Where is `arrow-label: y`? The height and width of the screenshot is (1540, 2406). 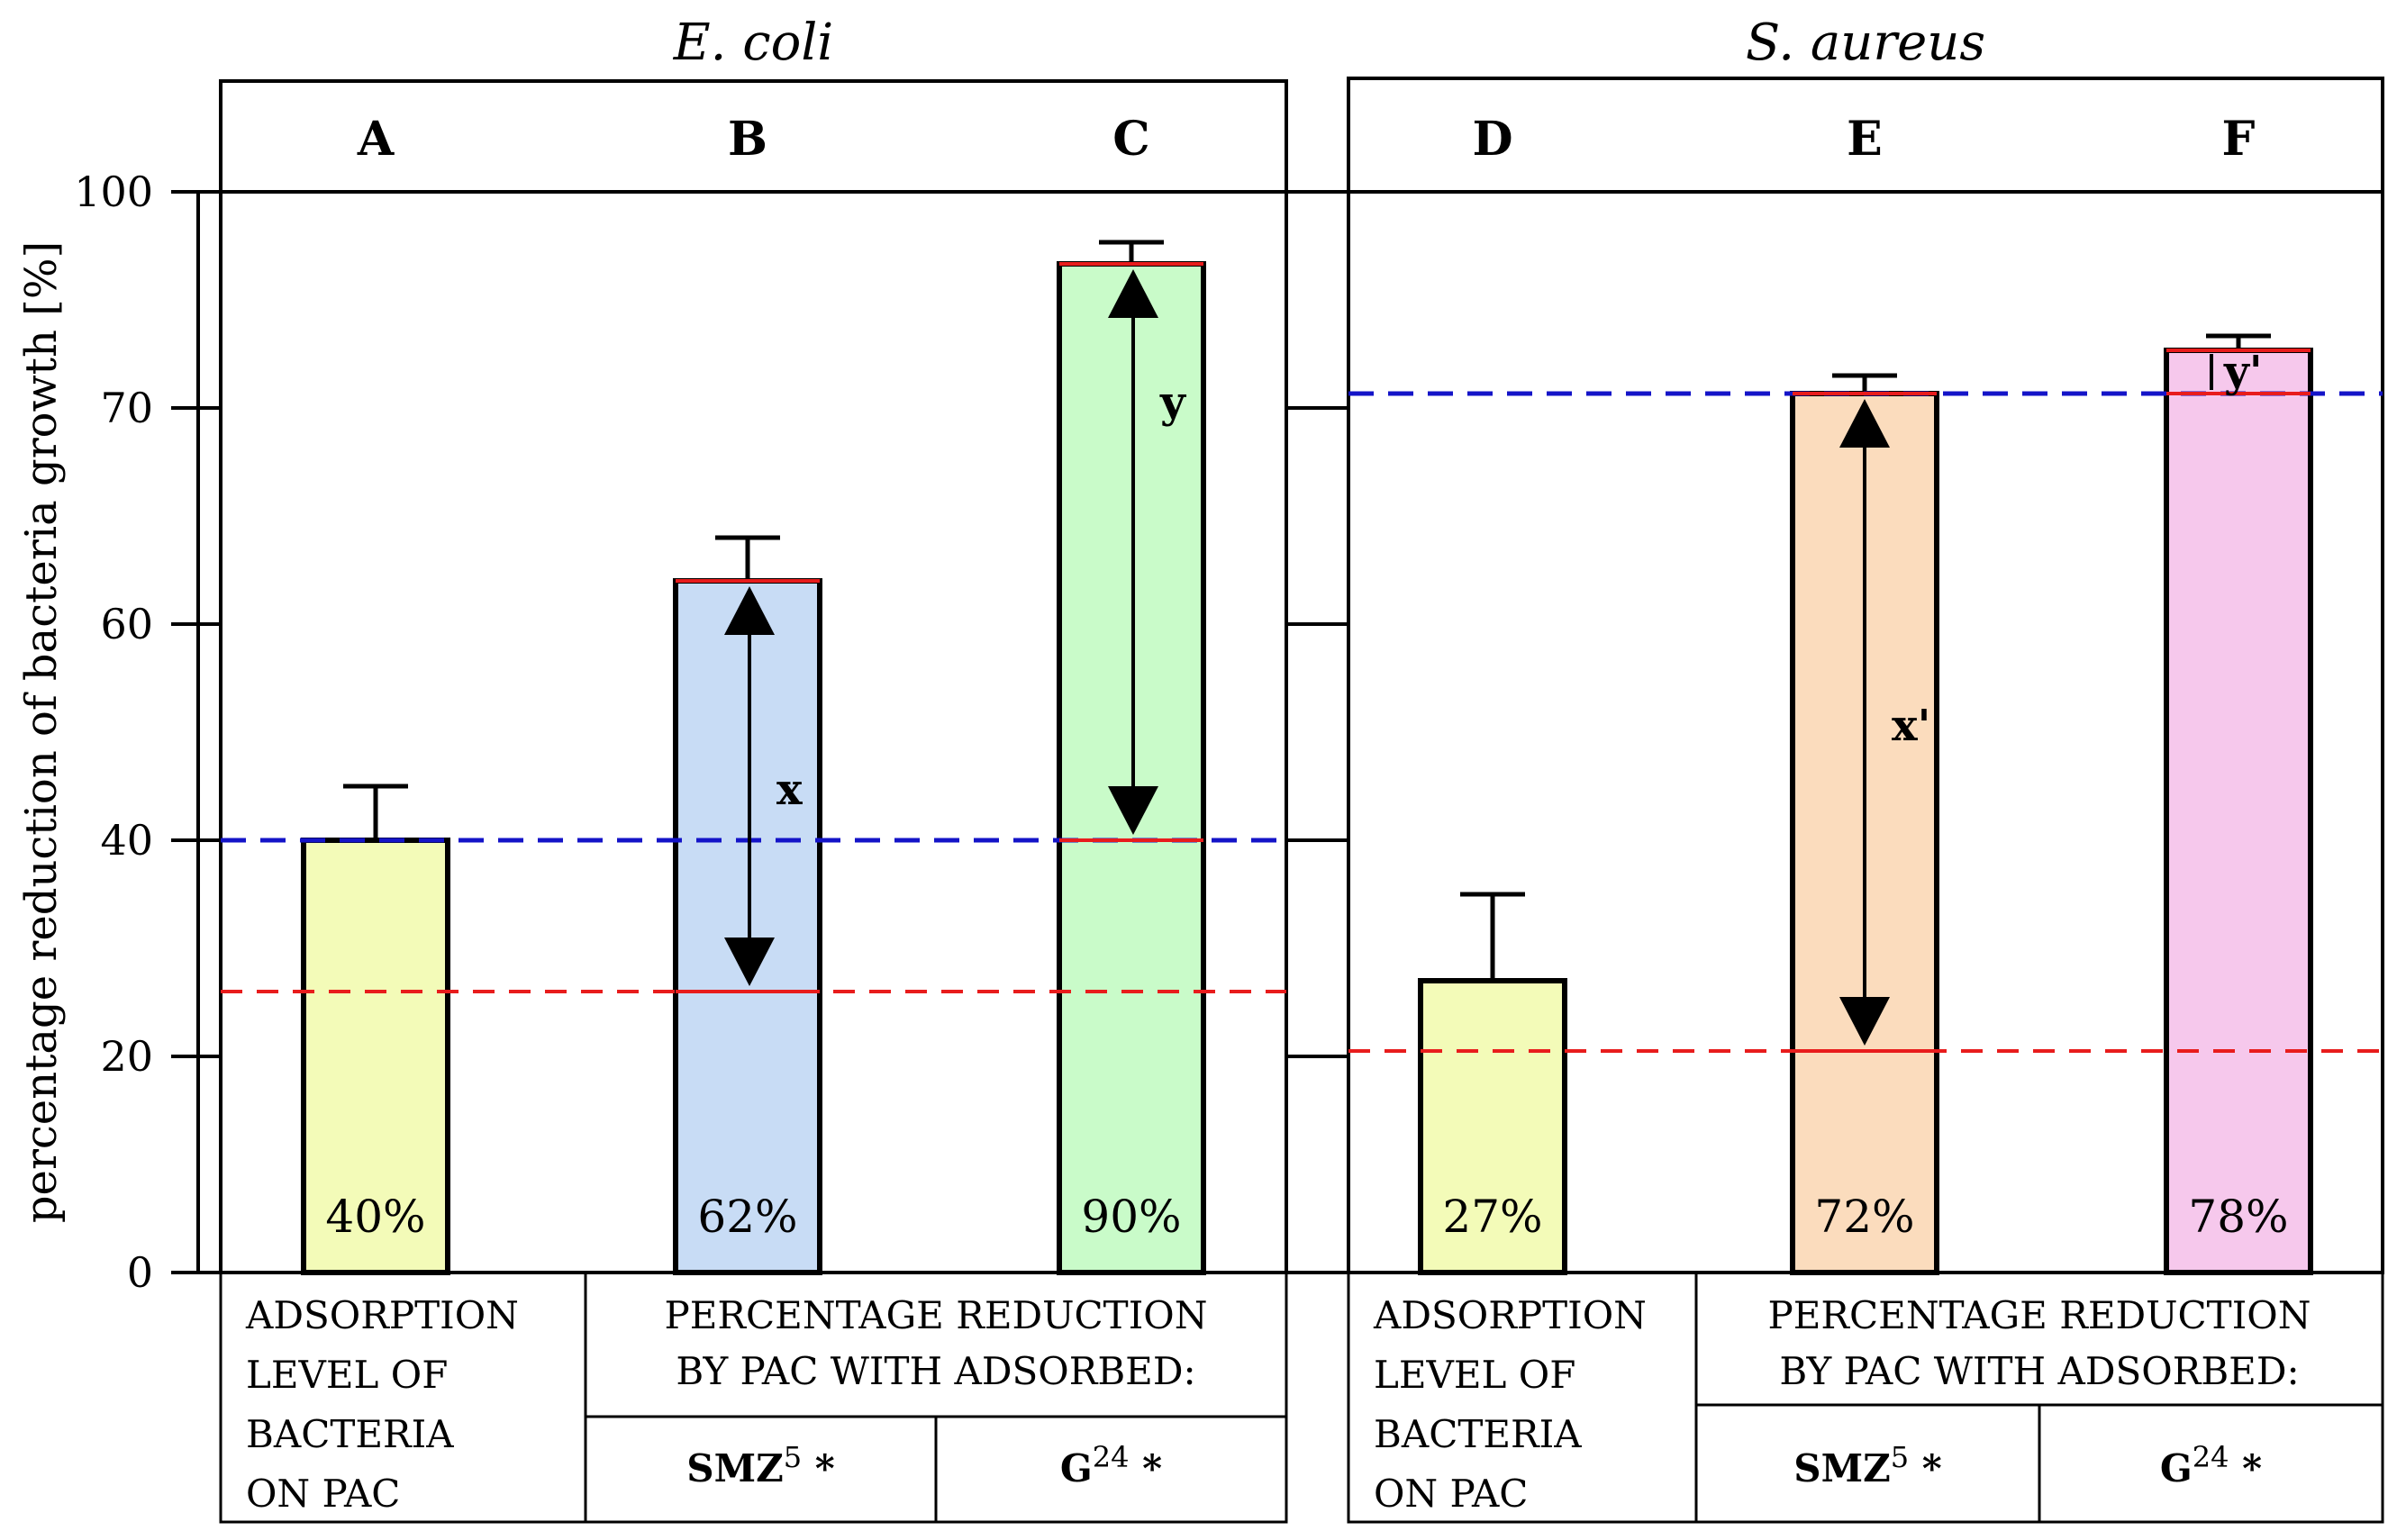 arrow-label: y is located at coordinates (1173, 403).